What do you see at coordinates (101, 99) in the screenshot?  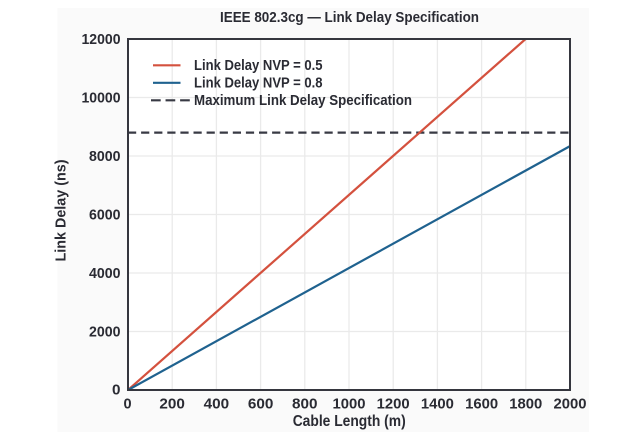 I see `svg-text: 10000` at bounding box center [101, 99].